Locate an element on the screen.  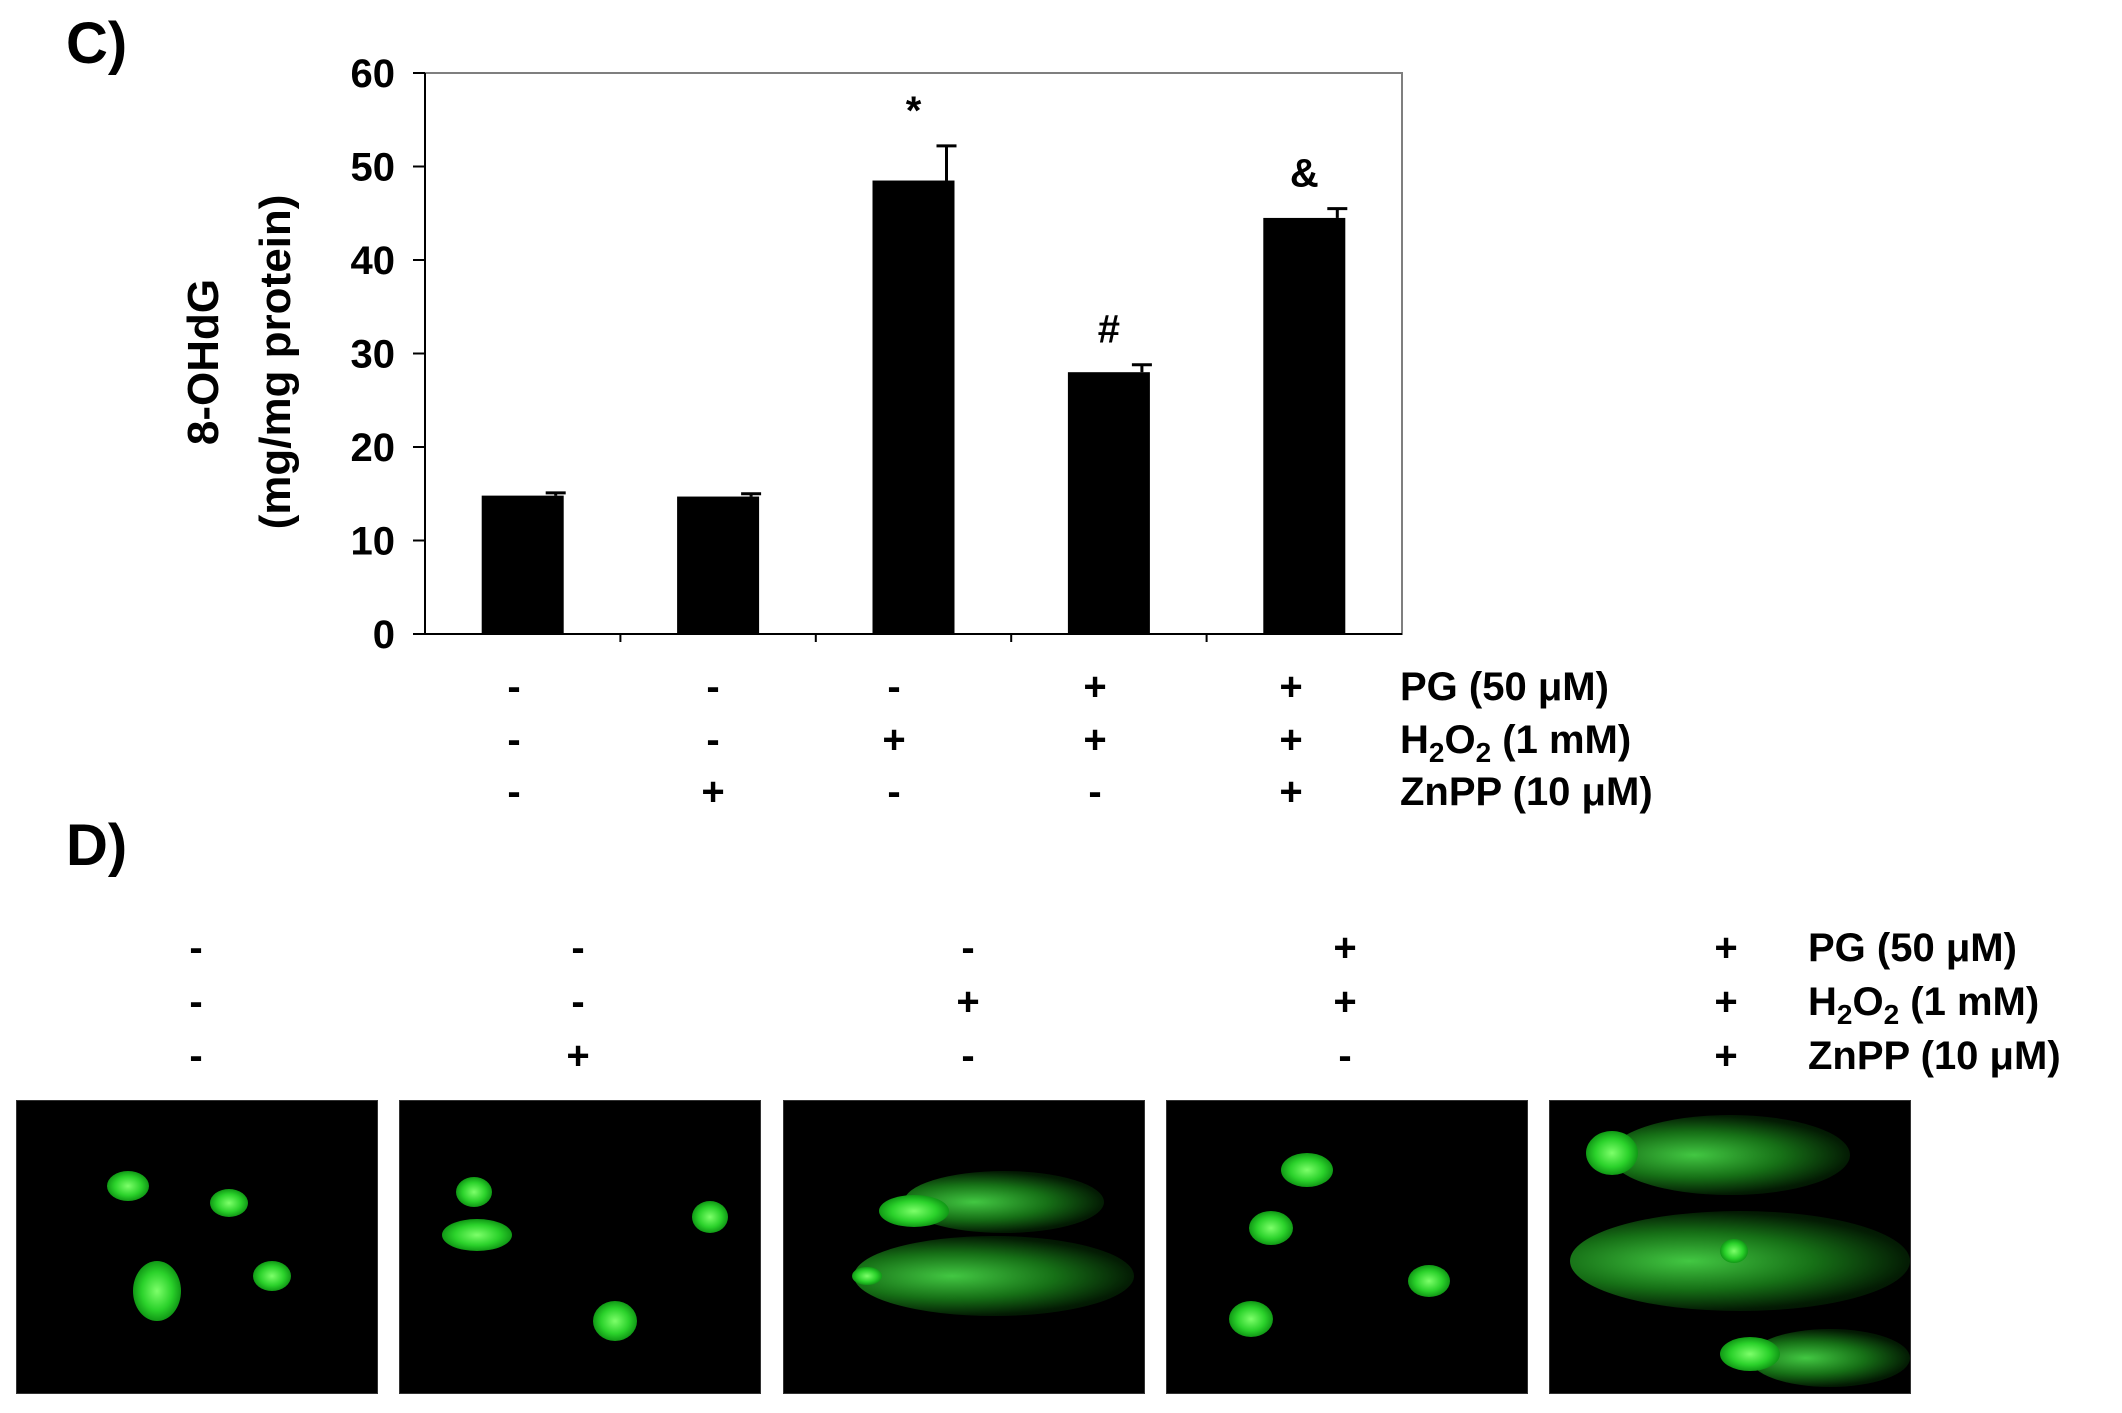
significance-label: # is located at coordinates (1109, 330).